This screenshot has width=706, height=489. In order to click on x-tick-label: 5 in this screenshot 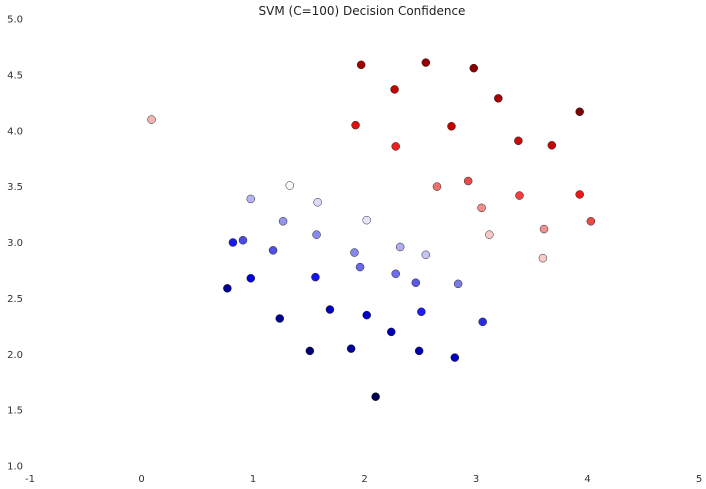, I will do `click(699, 479)`.